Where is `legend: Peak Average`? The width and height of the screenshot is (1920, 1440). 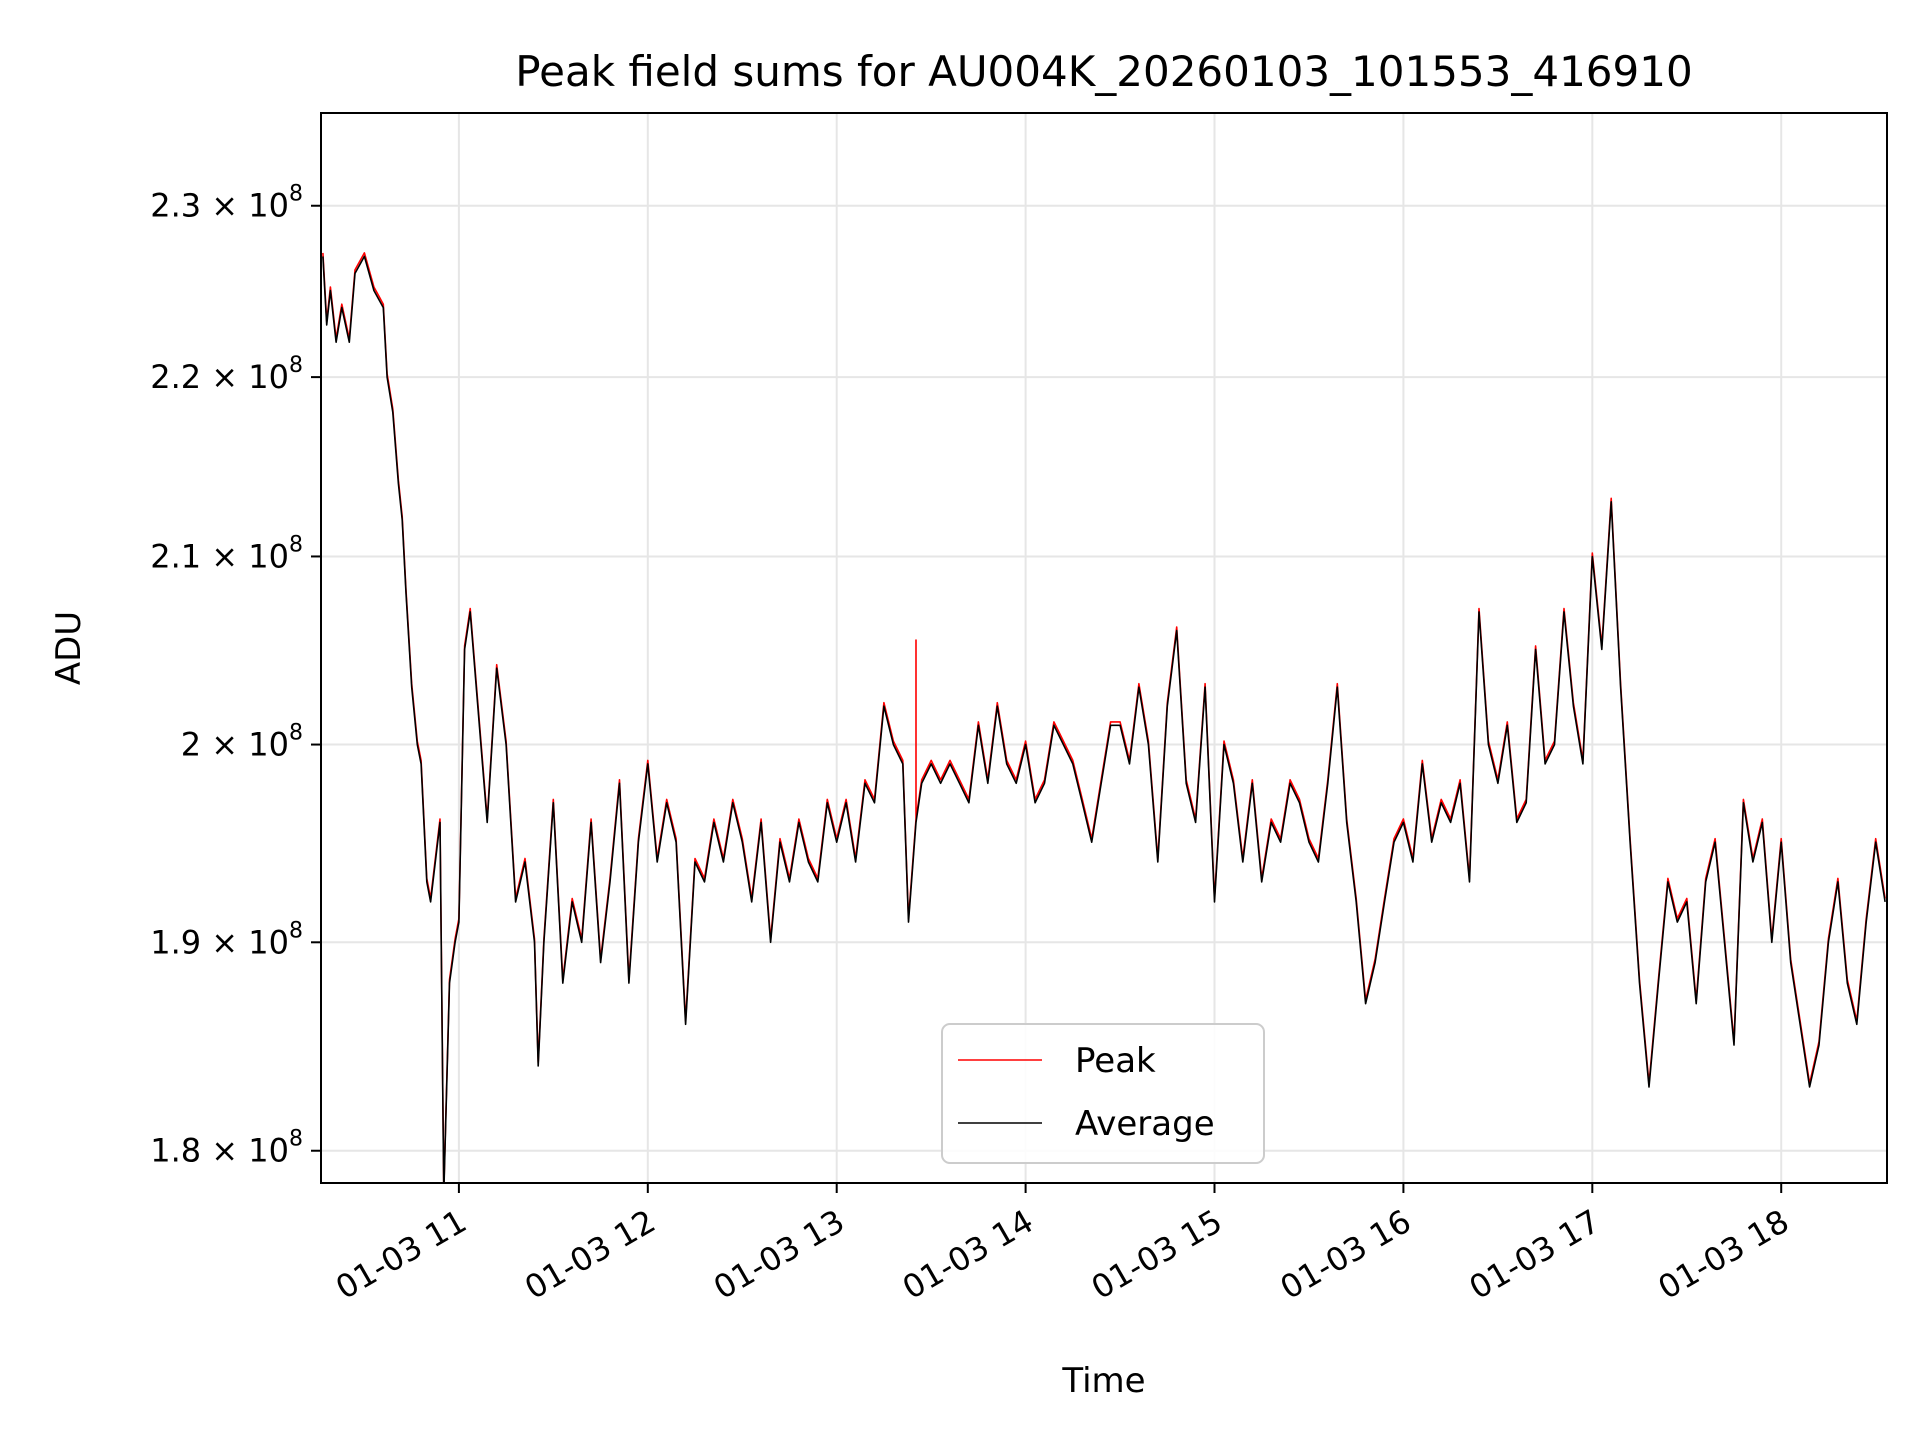
legend: Peak Average is located at coordinates (1103, 1093).